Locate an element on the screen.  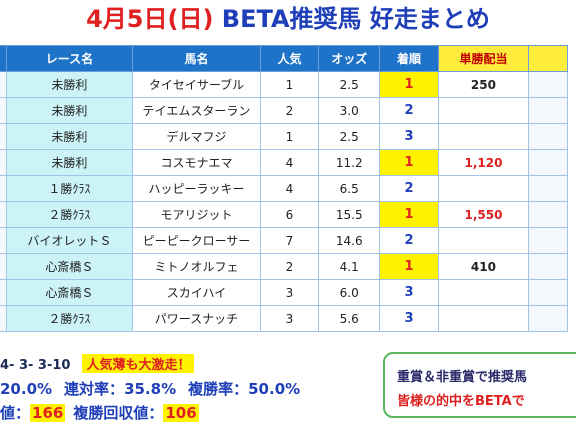
horse-name-cell: ミトノオルフェ is located at coordinates (196, 266).